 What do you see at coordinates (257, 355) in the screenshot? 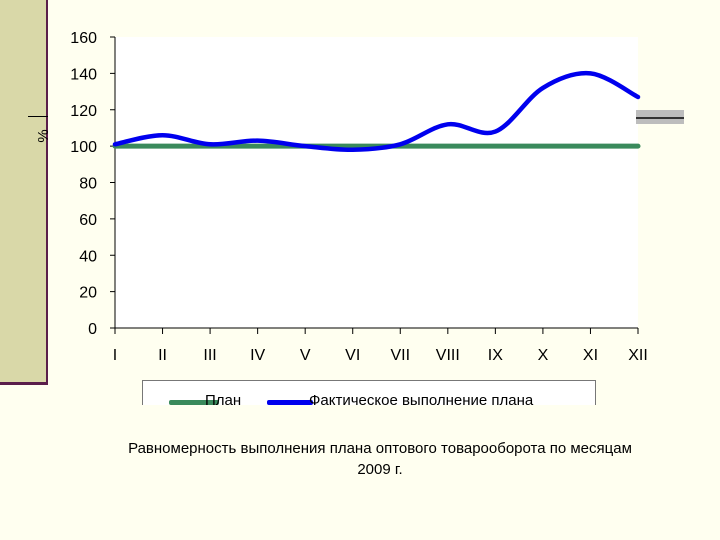
I see `x-tick-label: IV` at bounding box center [257, 355].